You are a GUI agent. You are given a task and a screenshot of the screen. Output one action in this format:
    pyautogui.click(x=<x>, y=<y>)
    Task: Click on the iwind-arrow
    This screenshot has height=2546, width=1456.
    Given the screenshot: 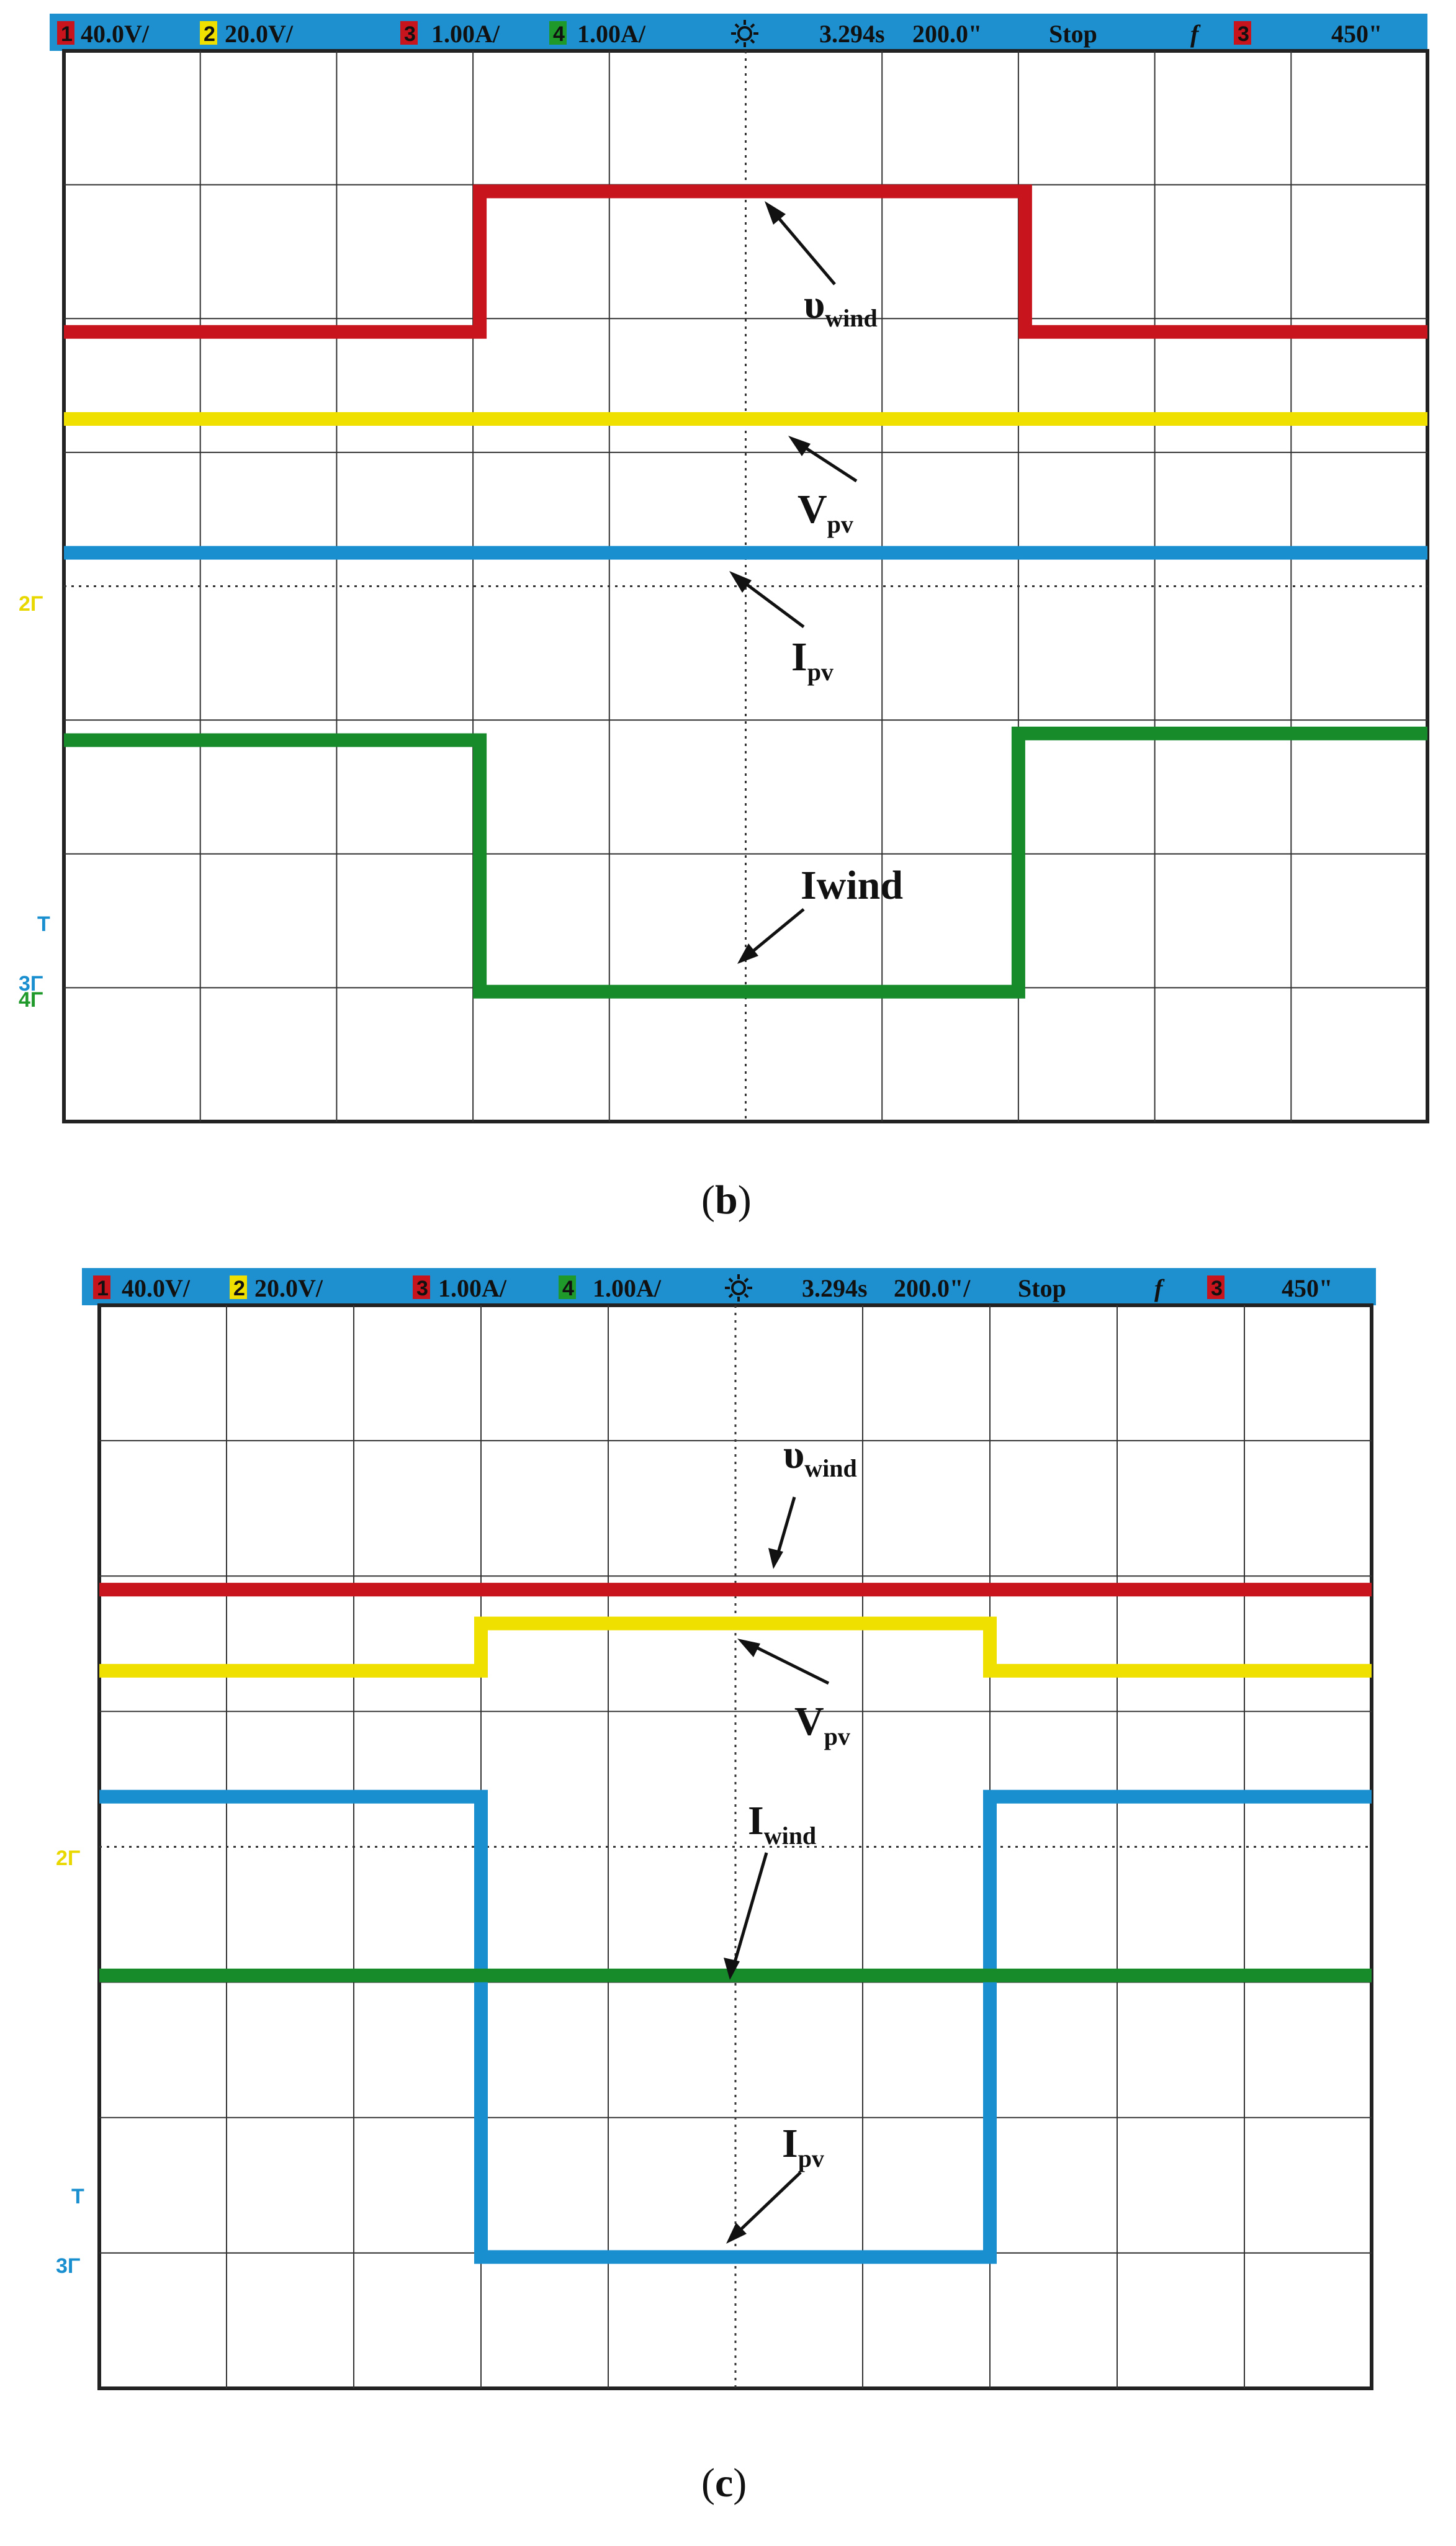 What is the action you would take?
    pyautogui.click(x=749, y=1911)
    